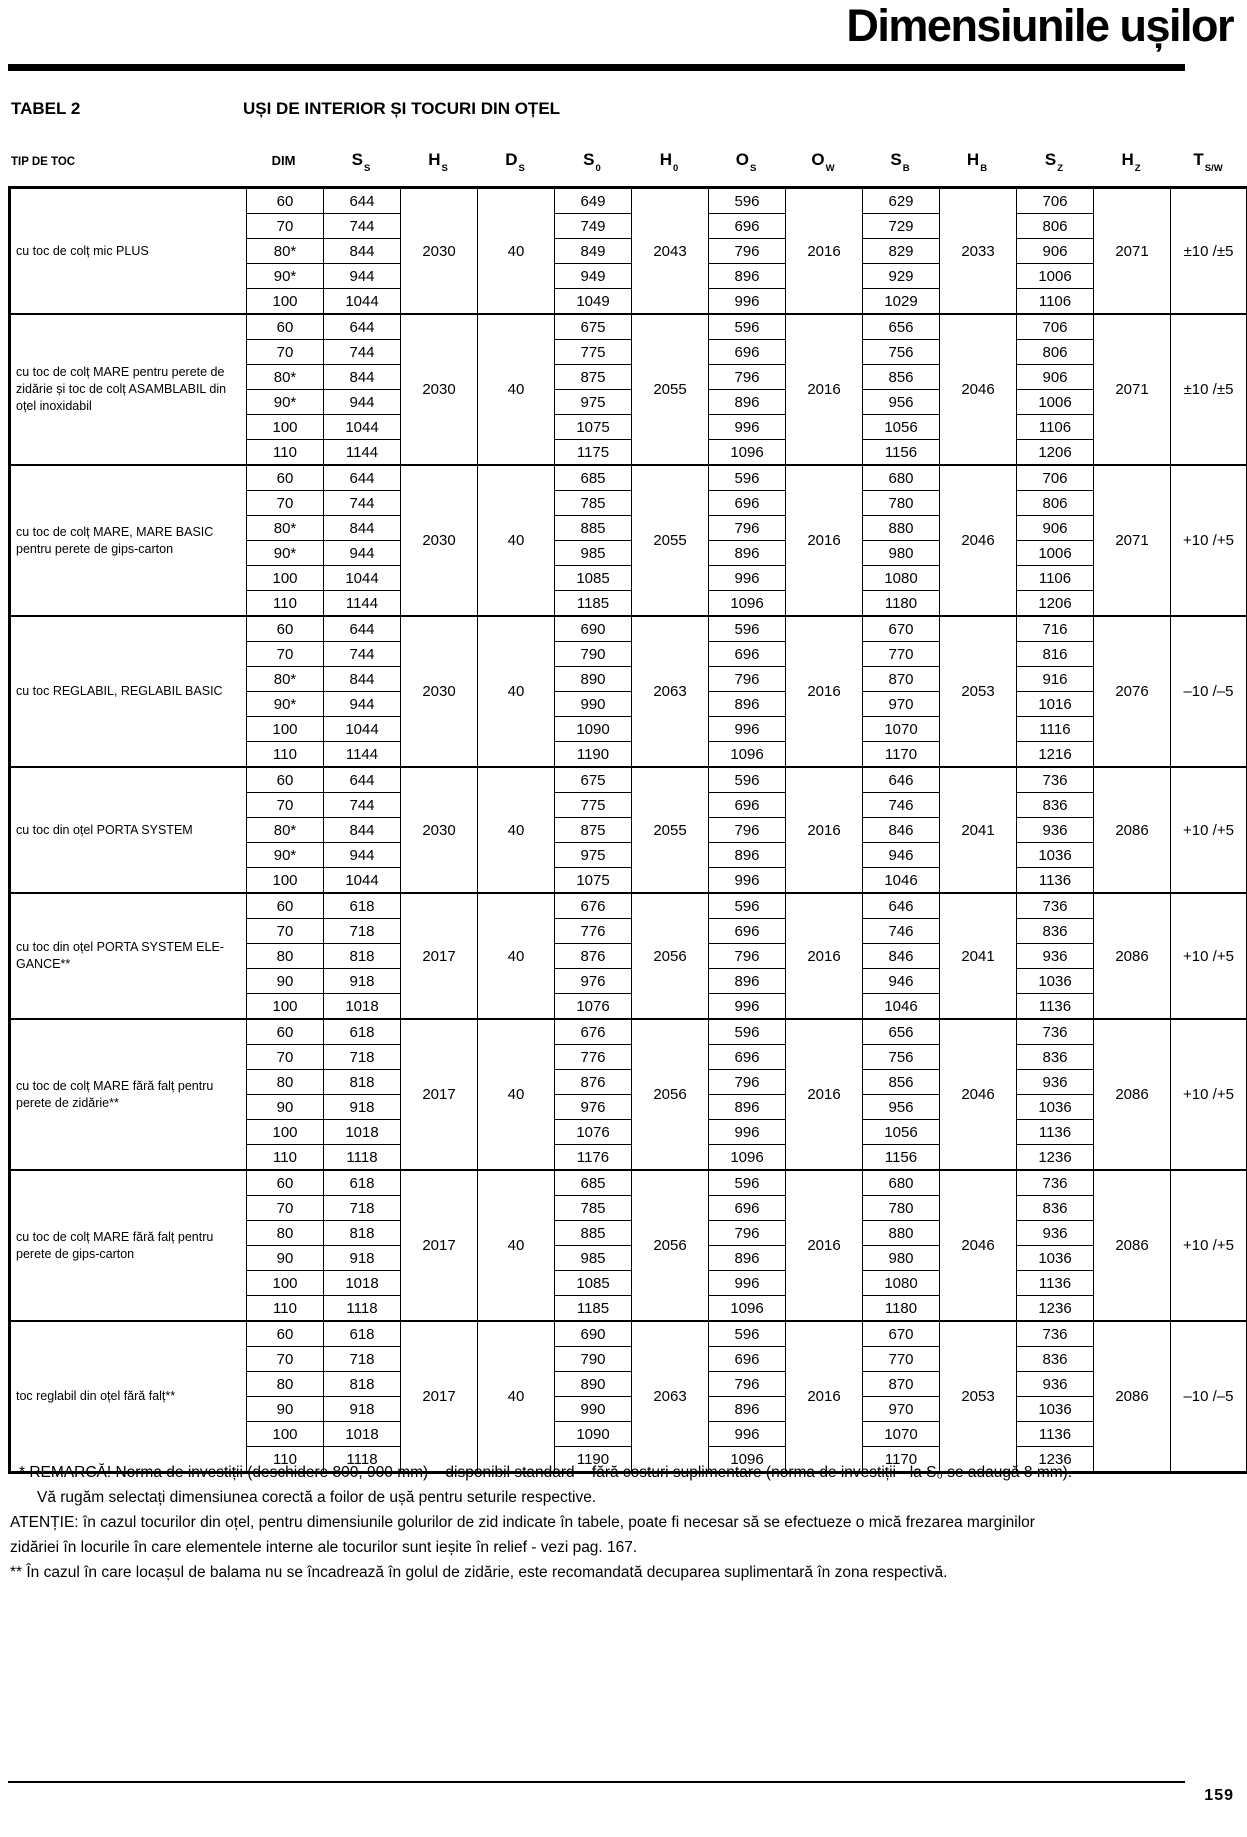 The width and height of the screenshot is (1247, 1837). I want to click on table-row: 90 918 990 896 970 1036, so click(628, 1409).